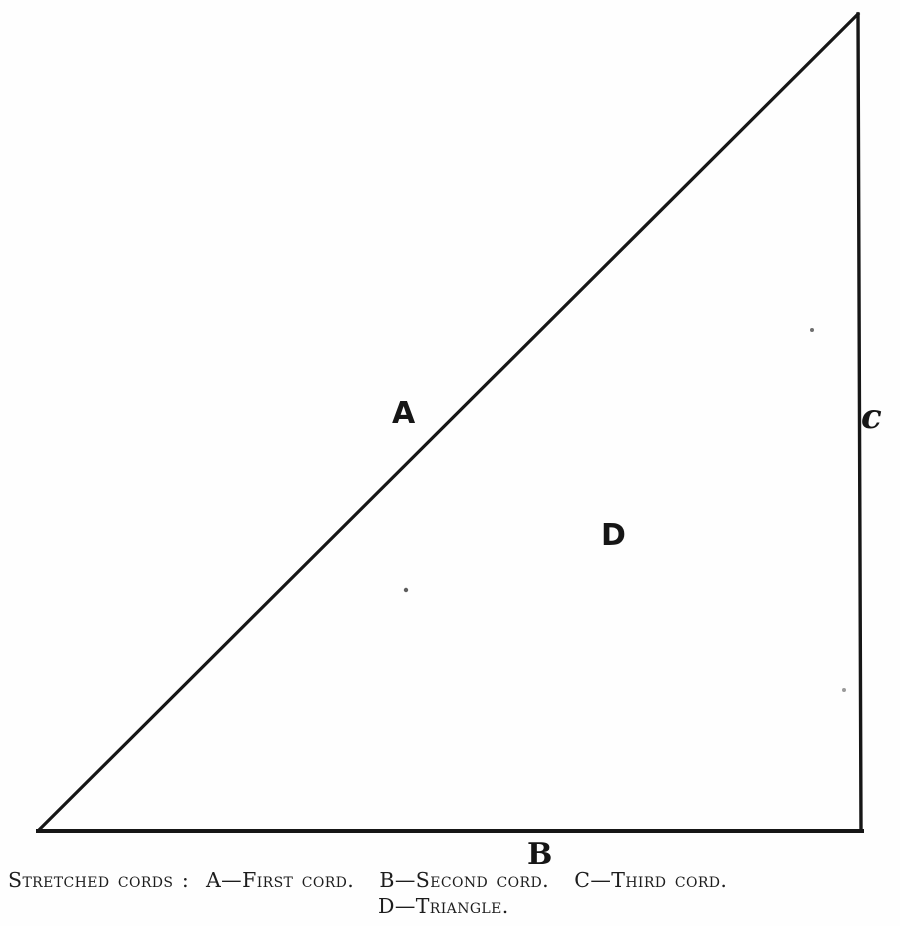  What do you see at coordinates (443, 906) in the screenshot?
I see `caption-line-2: D—Triangle.` at bounding box center [443, 906].